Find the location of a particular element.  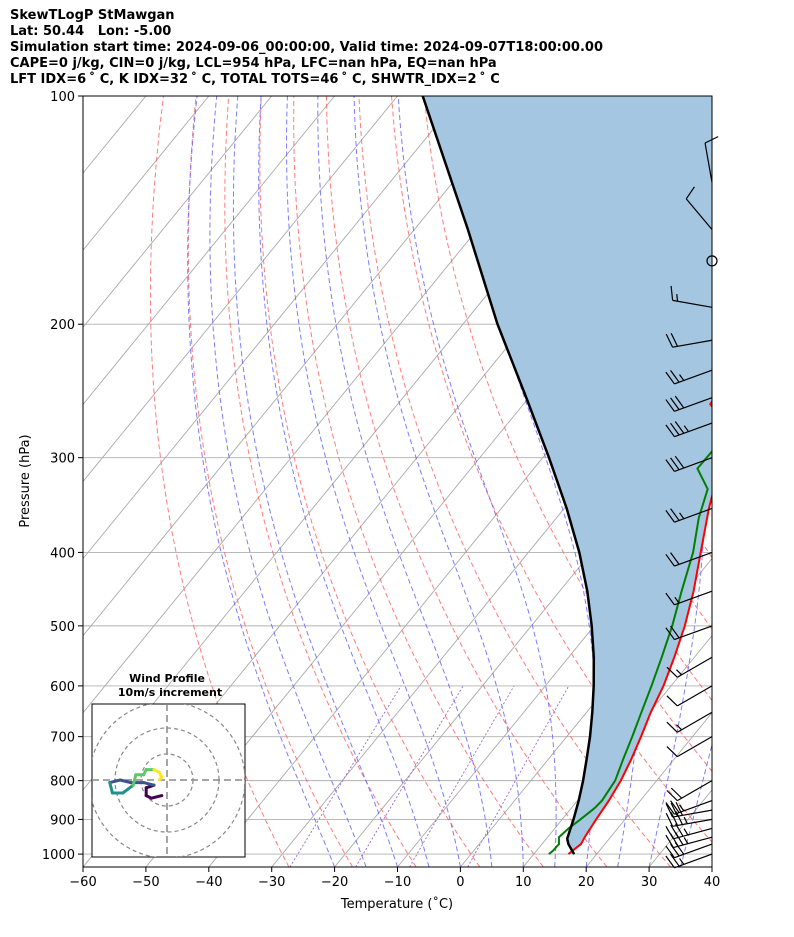

x-tick-label: 30 is located at coordinates (649, 882).